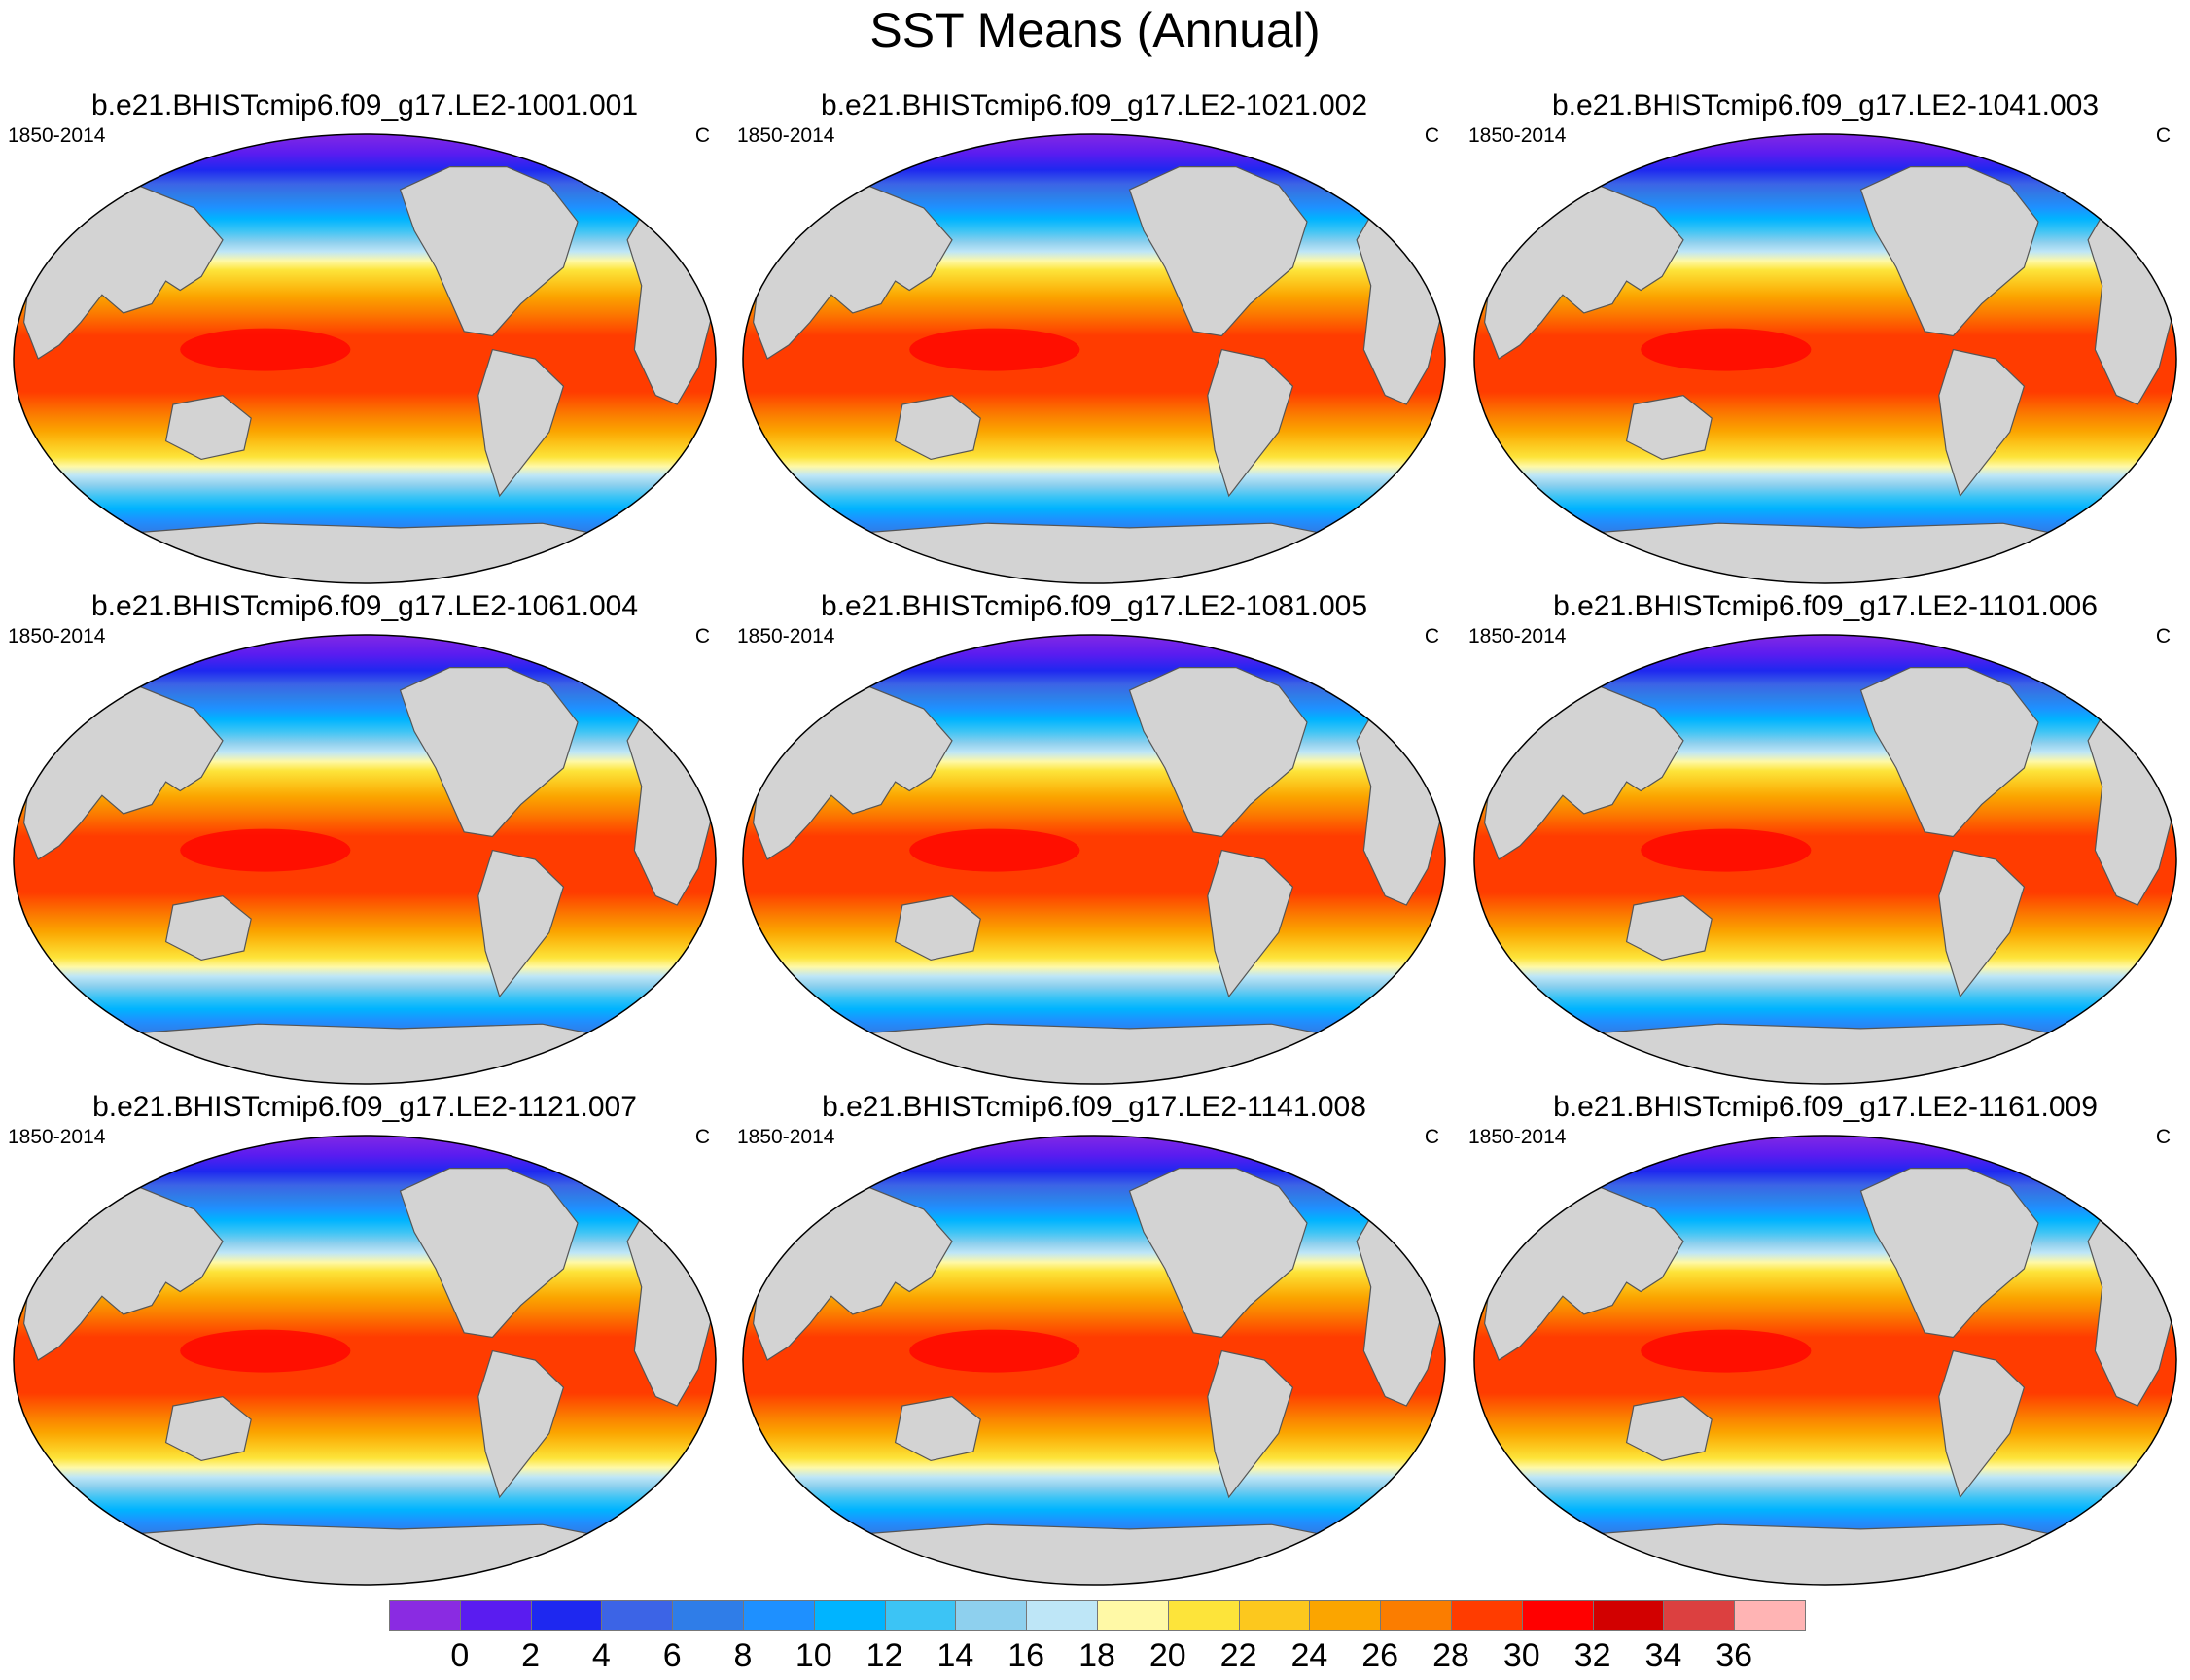 The image size is (2190, 1680). What do you see at coordinates (813, 1655) in the screenshot?
I see `colorbar-tick-label: 10` at bounding box center [813, 1655].